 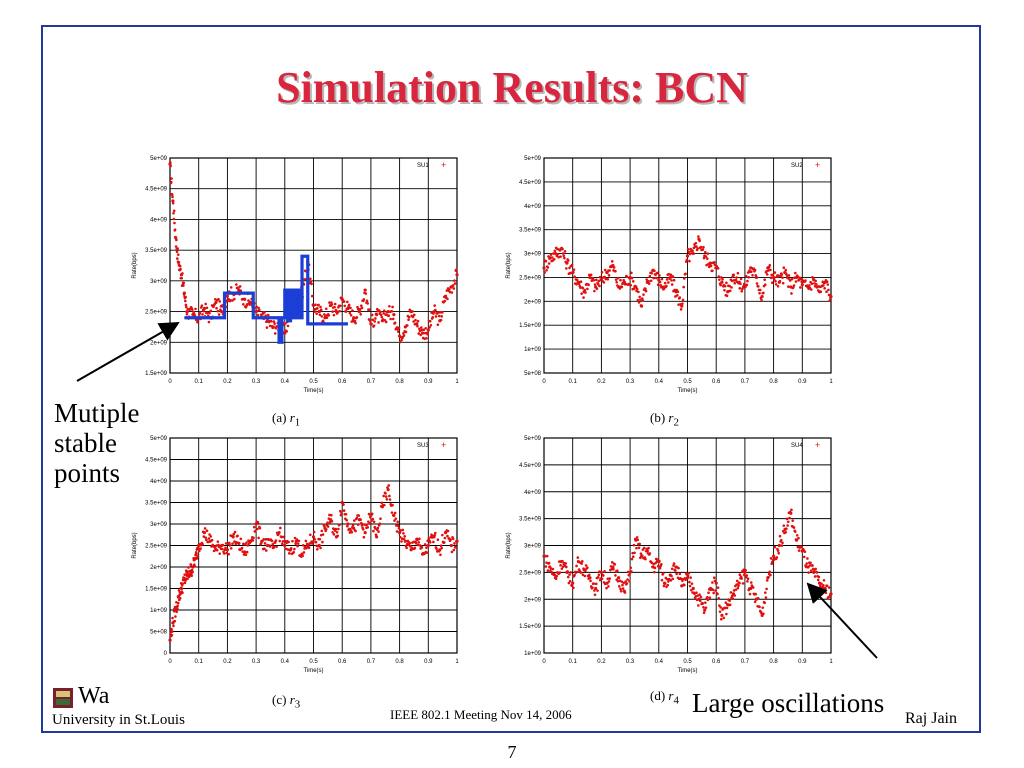 What do you see at coordinates (533, 374) in the screenshot?
I see `y-tick-label: 5e+08` at bounding box center [533, 374].